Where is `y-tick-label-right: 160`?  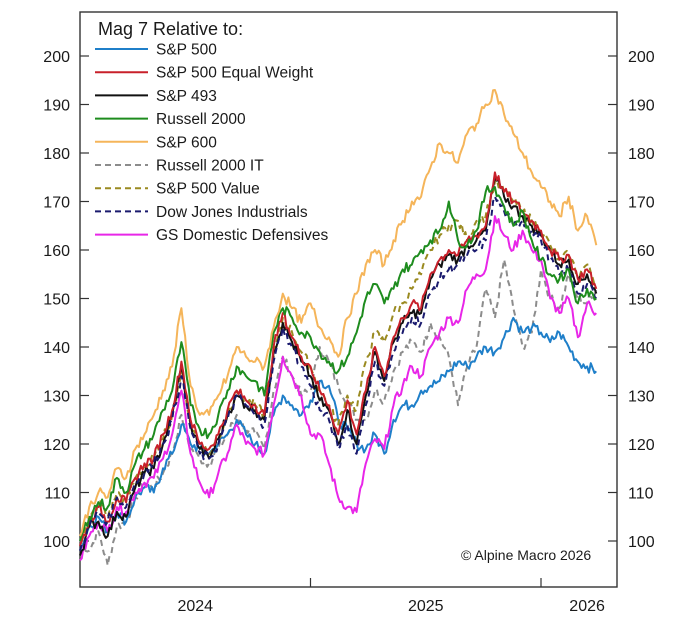 y-tick-label-right: 160 is located at coordinates (641, 251).